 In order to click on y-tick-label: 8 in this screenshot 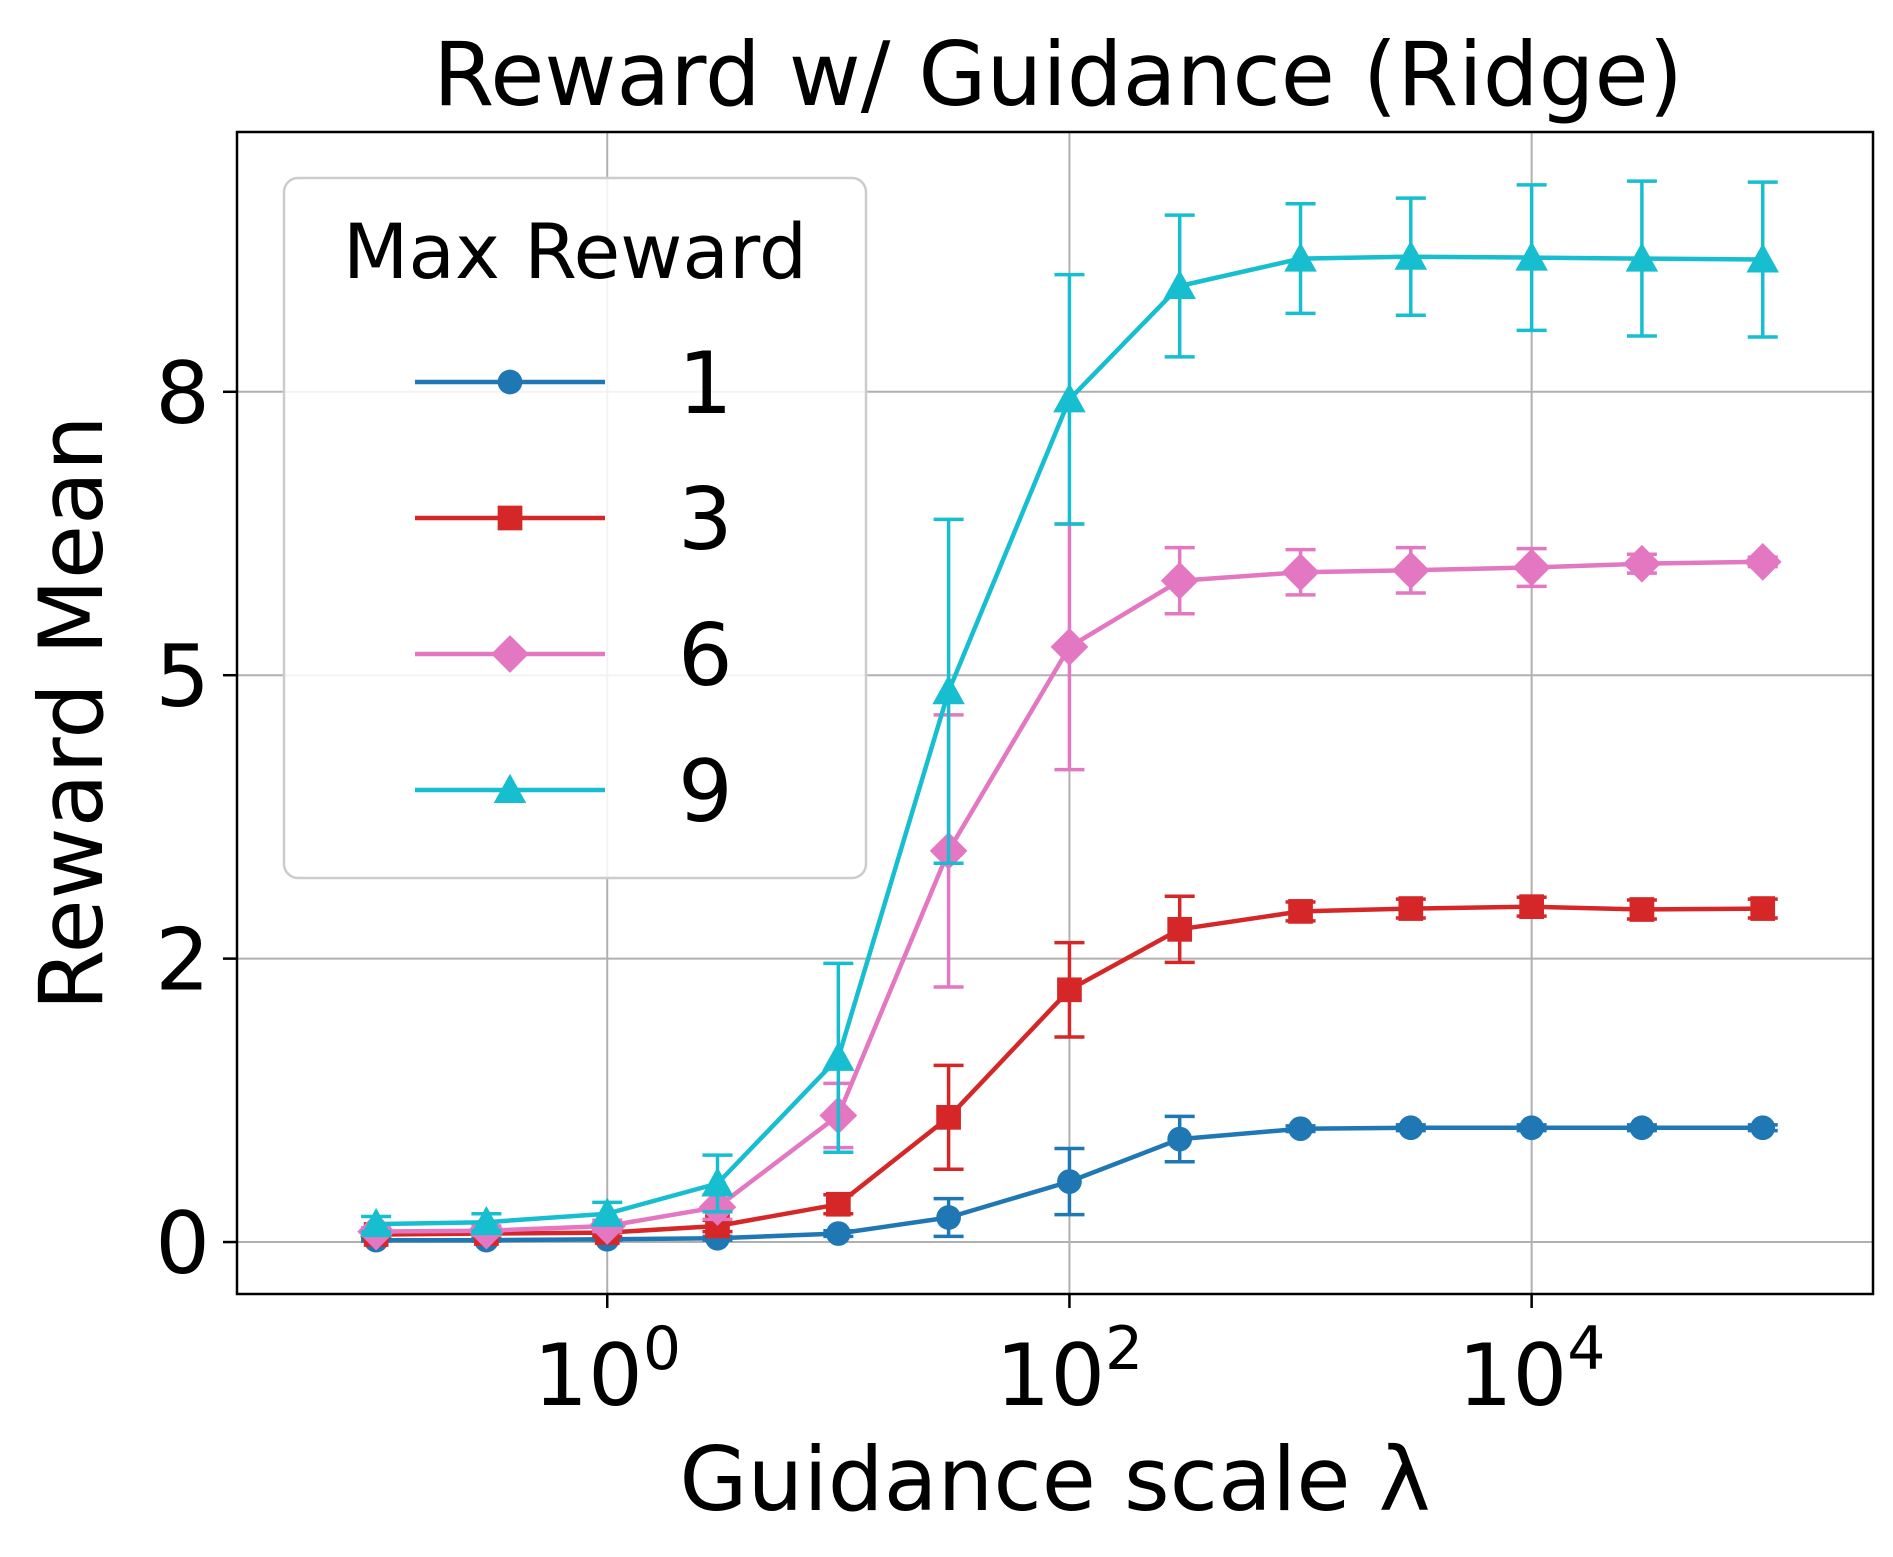, I will do `click(182, 394)`.